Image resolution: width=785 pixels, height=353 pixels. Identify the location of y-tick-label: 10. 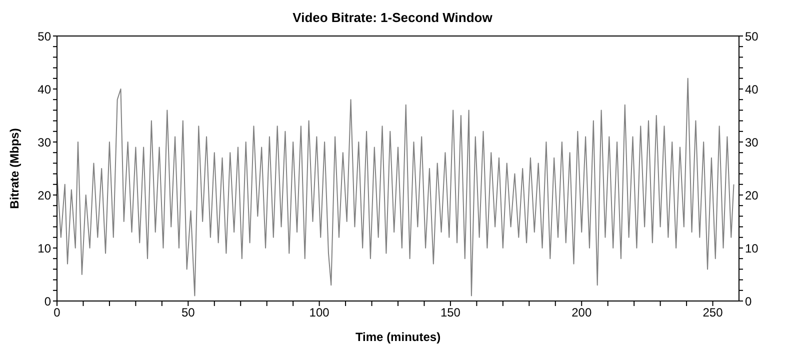
(45, 248).